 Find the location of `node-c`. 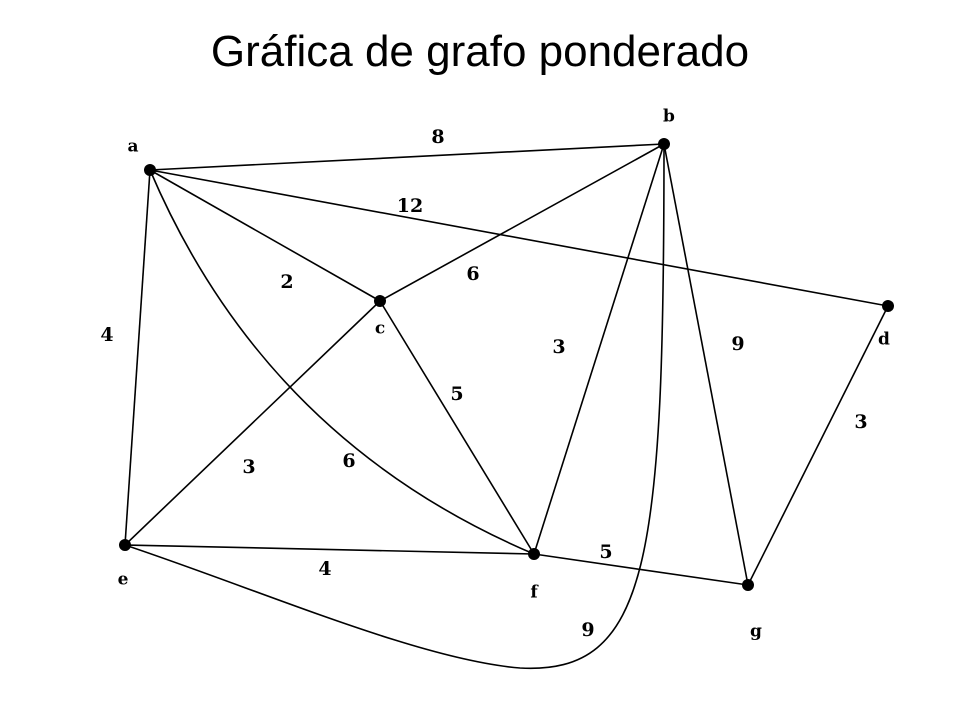

node-c is located at coordinates (380, 301).